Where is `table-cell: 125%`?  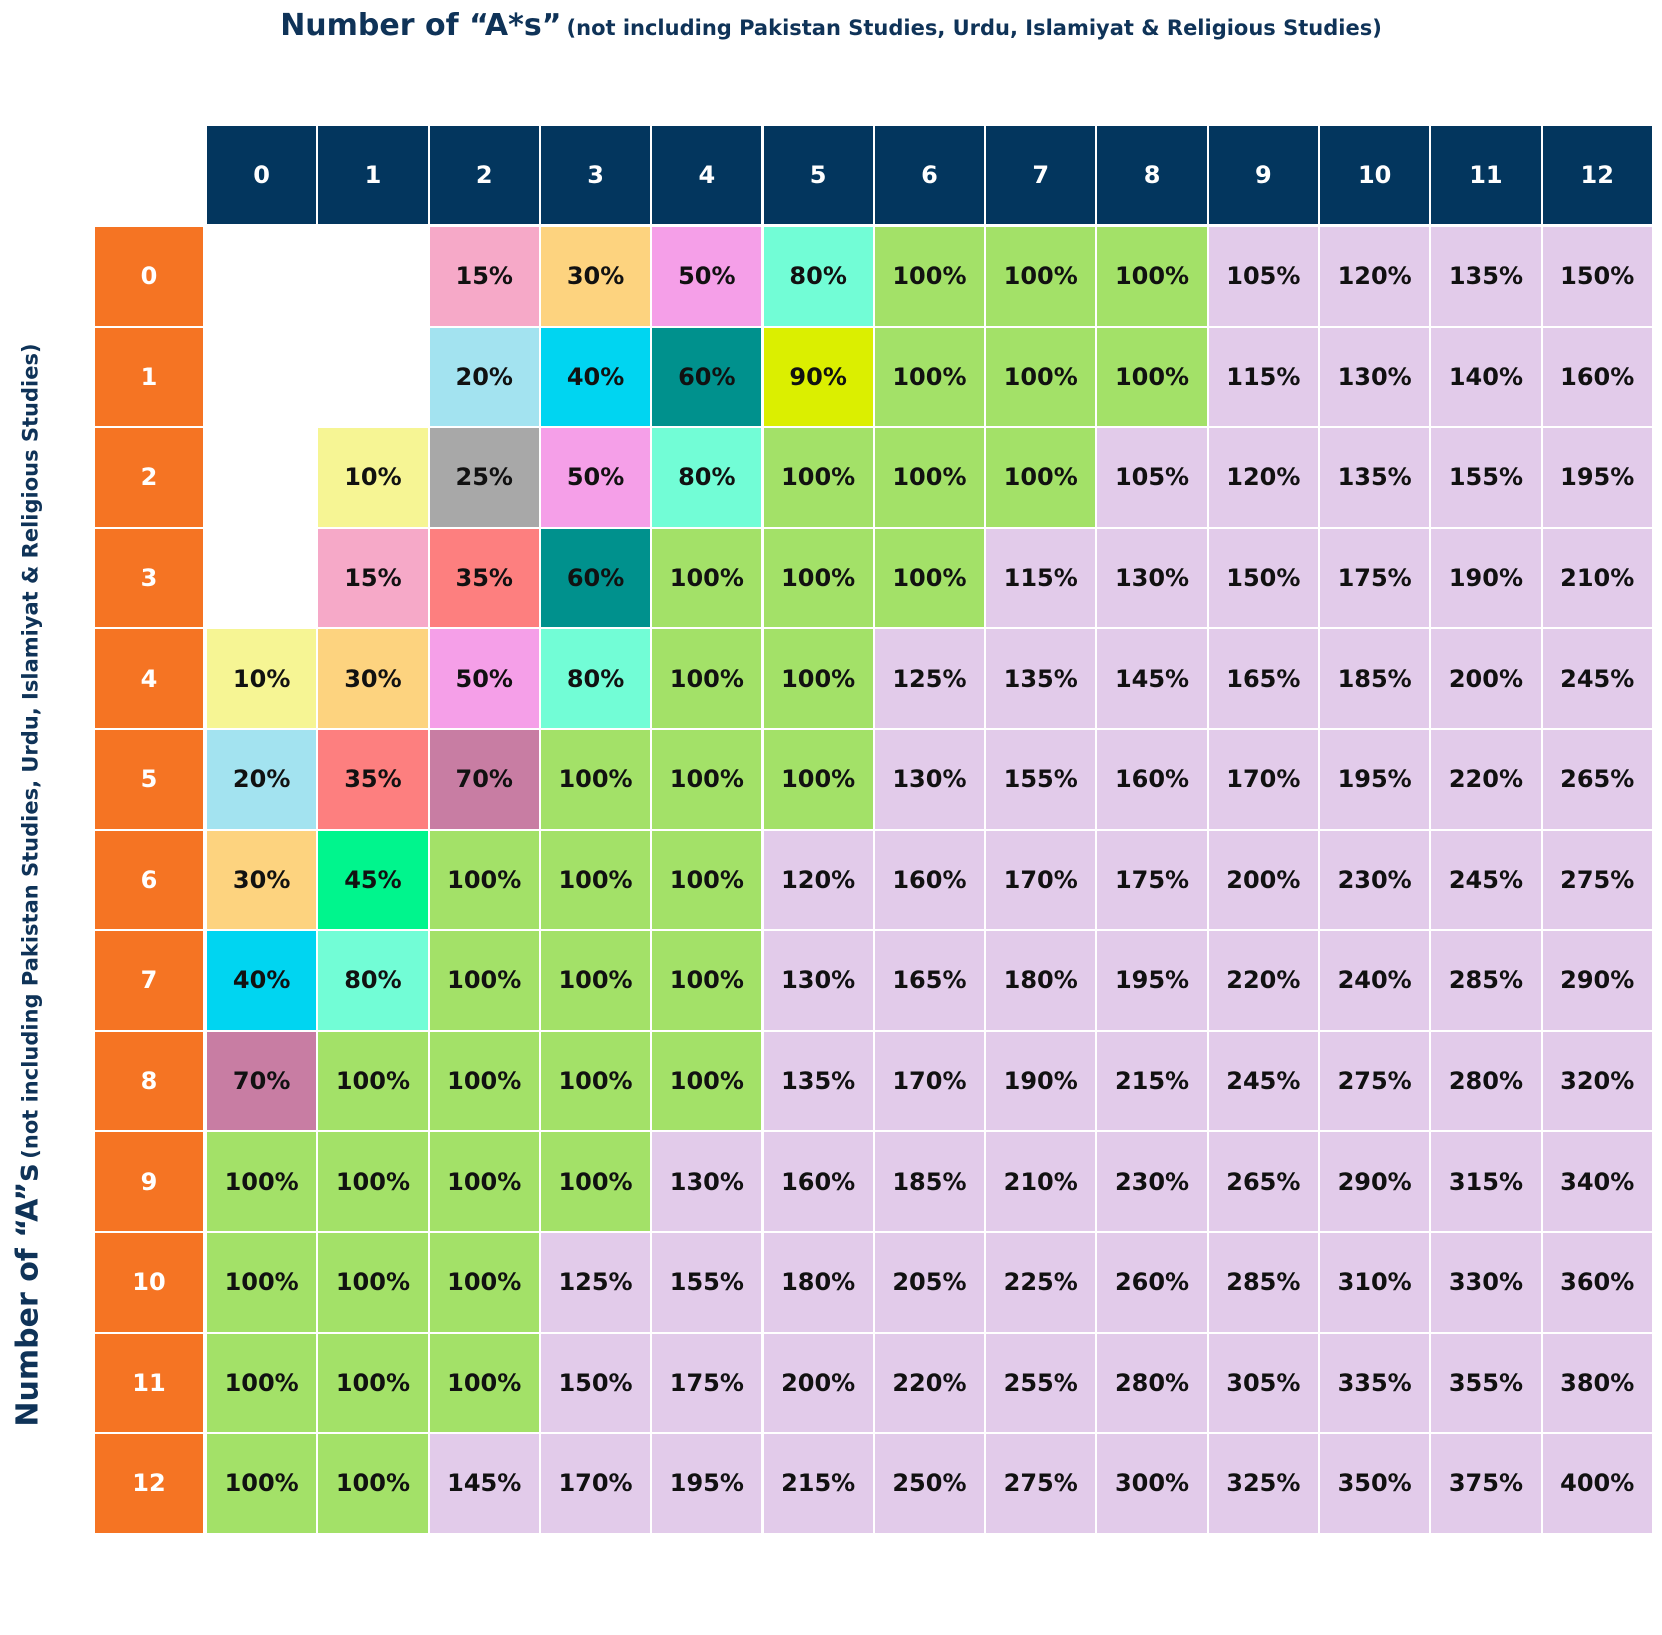
table-cell: 125% is located at coordinates (595, 1282).